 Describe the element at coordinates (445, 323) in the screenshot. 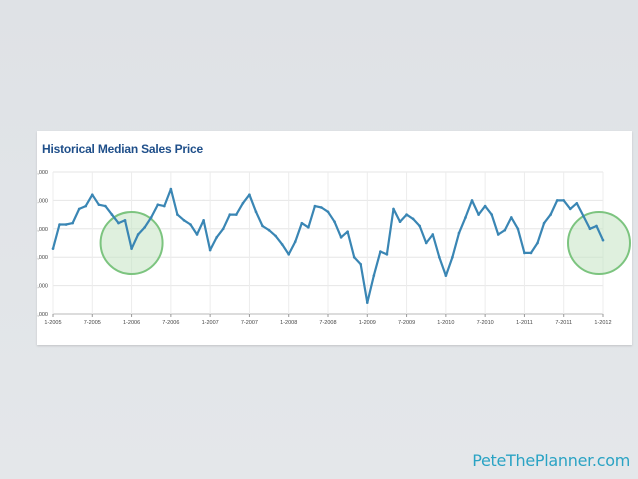

I see `x-tick-label: 1-2010` at that location.